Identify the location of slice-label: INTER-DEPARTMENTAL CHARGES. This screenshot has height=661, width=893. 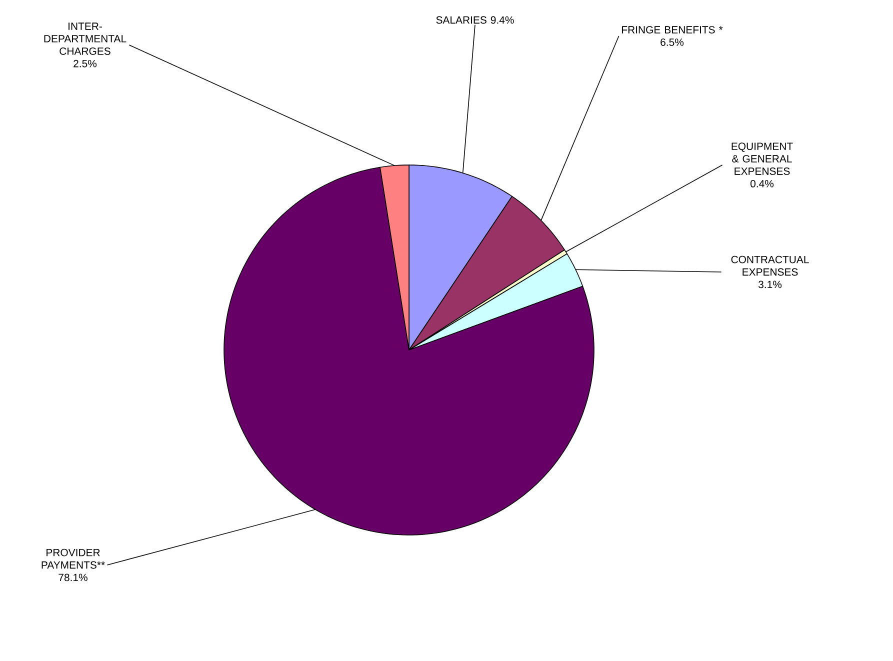
(85, 38).